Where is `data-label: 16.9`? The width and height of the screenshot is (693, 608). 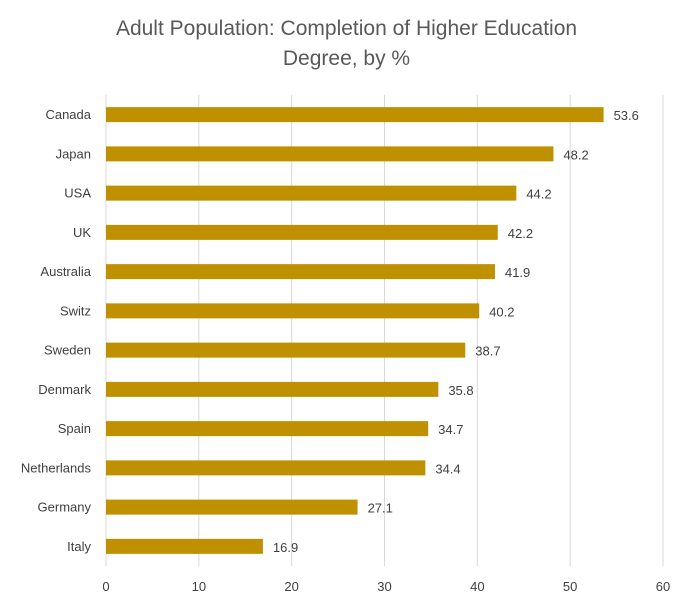 data-label: 16.9 is located at coordinates (285, 547).